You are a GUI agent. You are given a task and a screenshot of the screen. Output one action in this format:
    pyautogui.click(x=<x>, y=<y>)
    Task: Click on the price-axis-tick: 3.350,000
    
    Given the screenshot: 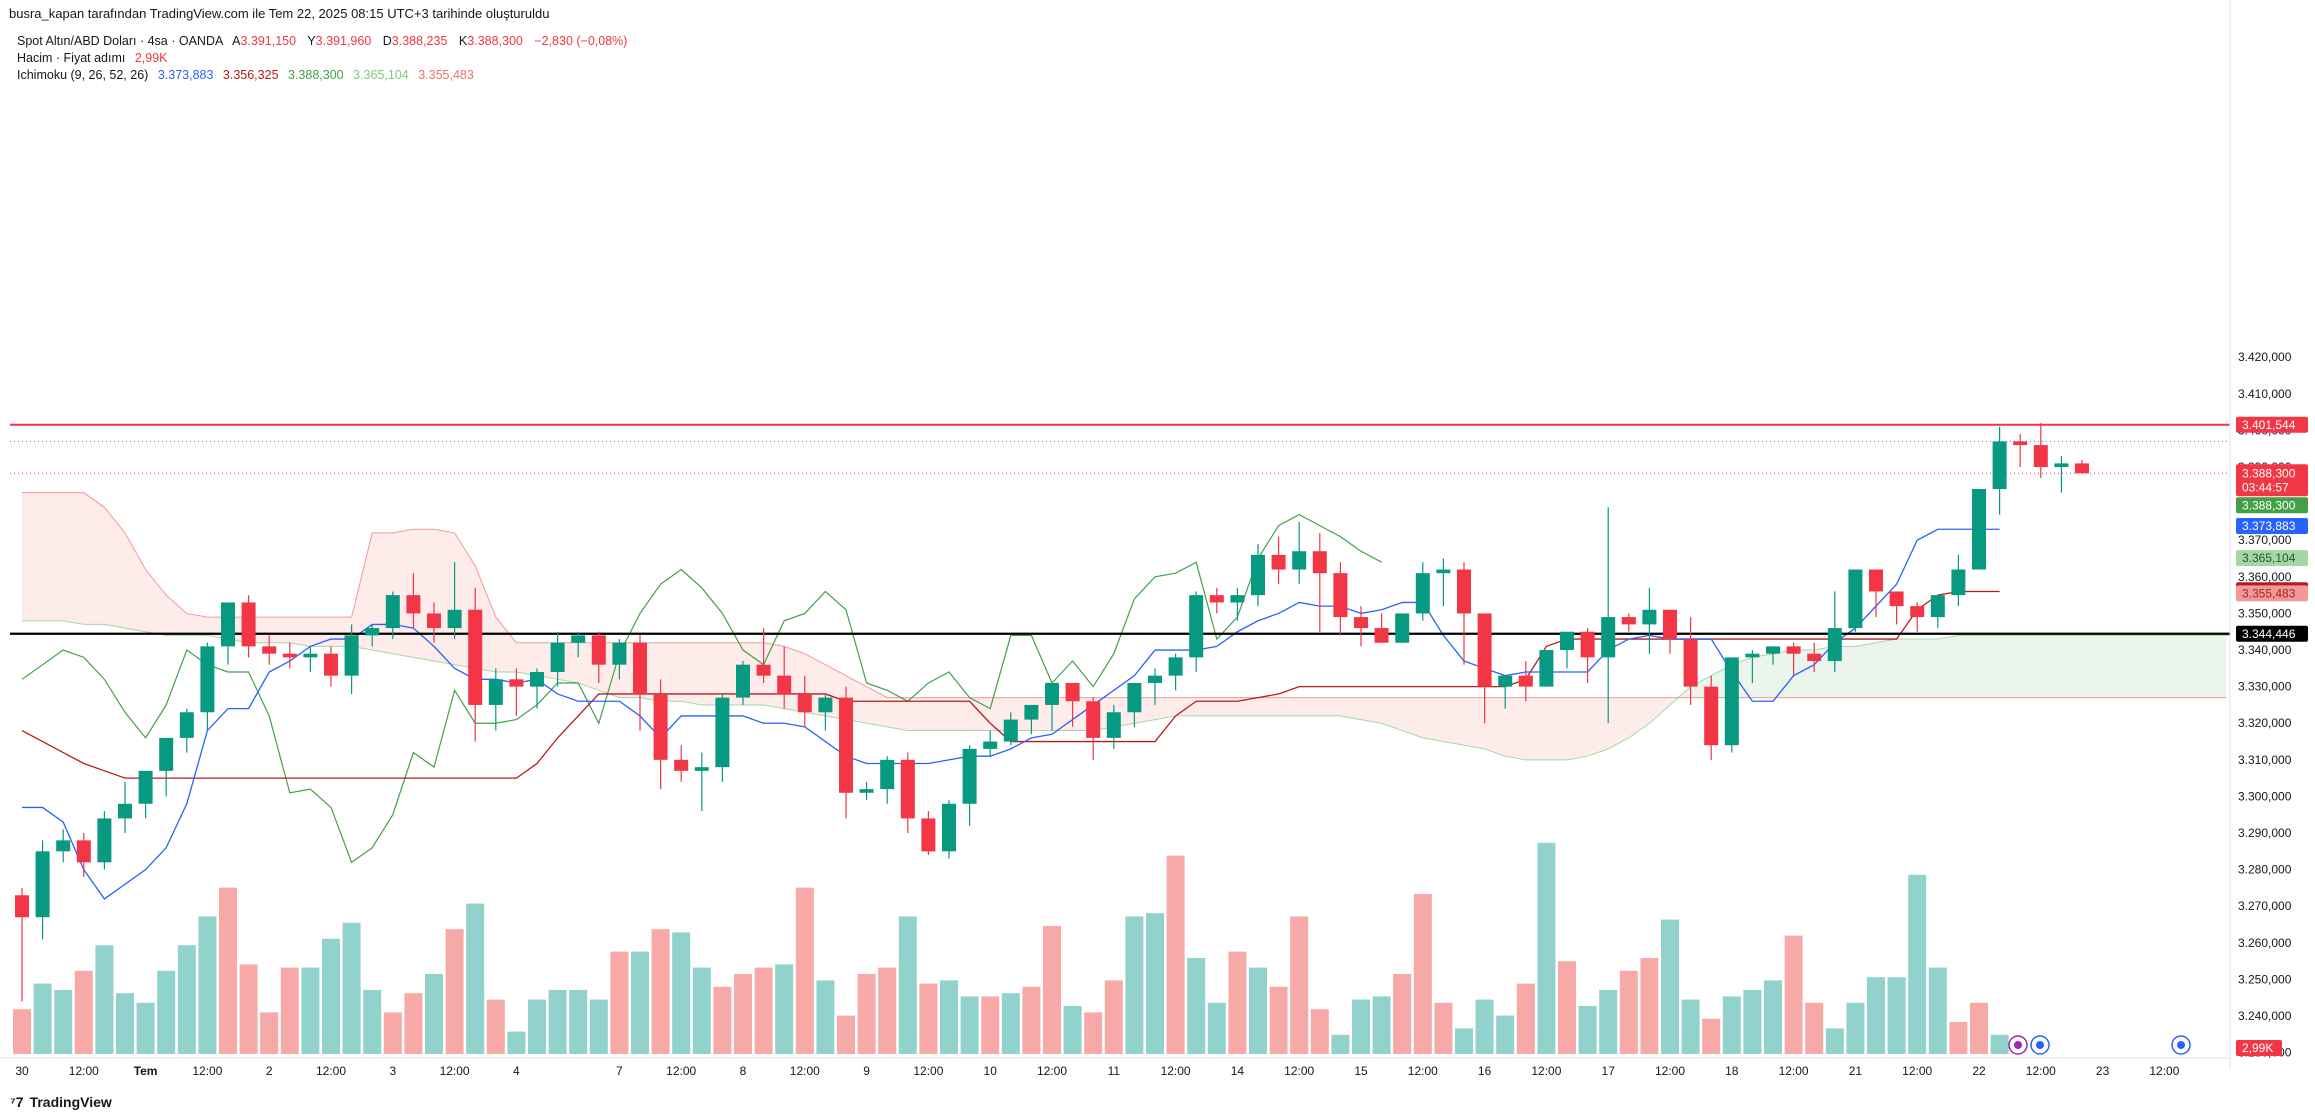 What is the action you would take?
    pyautogui.click(x=2265, y=613)
    